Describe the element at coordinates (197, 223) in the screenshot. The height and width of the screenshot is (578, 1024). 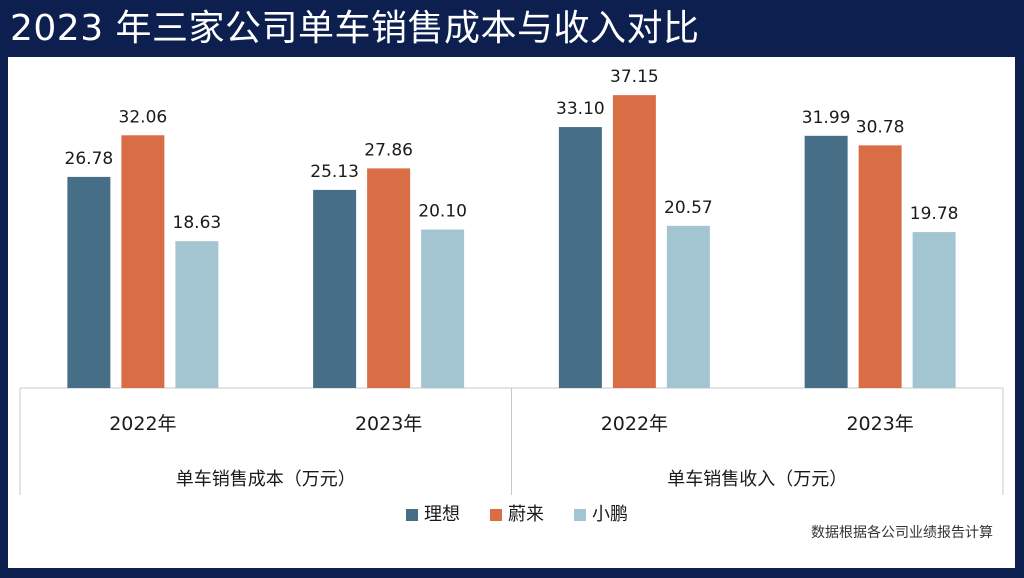
I see `bar-value-label: 18.63` at that location.